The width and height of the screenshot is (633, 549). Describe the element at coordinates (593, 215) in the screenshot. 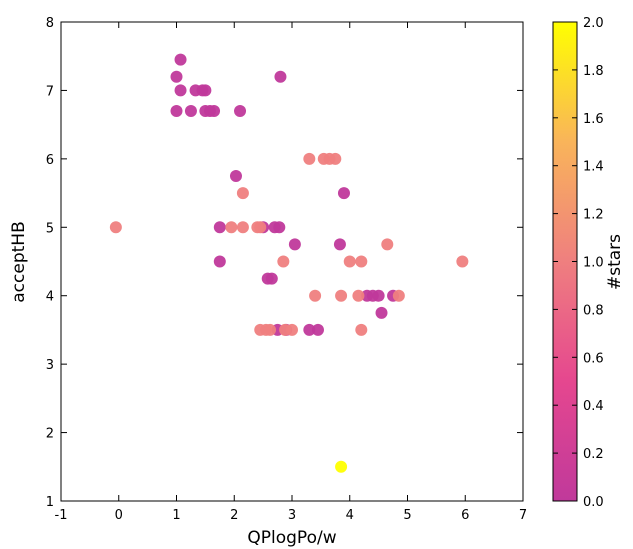

I see `colorbar-tick-label: 1.2` at that location.